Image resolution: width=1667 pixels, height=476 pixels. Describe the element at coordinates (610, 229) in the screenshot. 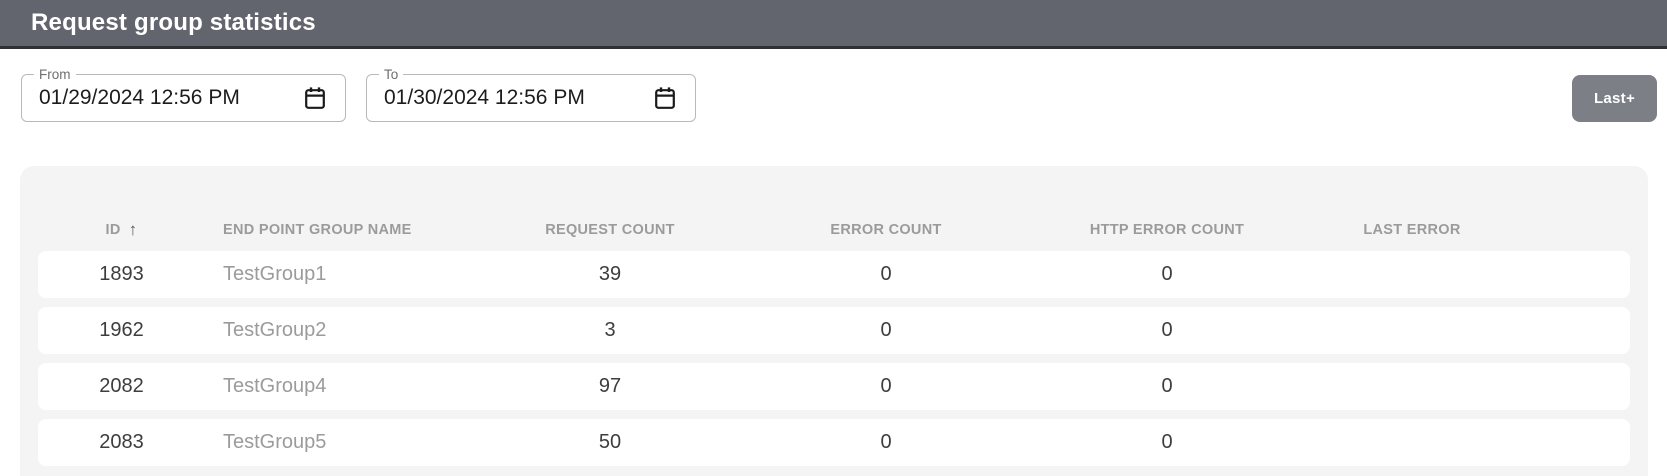

I see `column-header-request-count: REQUEST COUNT` at that location.